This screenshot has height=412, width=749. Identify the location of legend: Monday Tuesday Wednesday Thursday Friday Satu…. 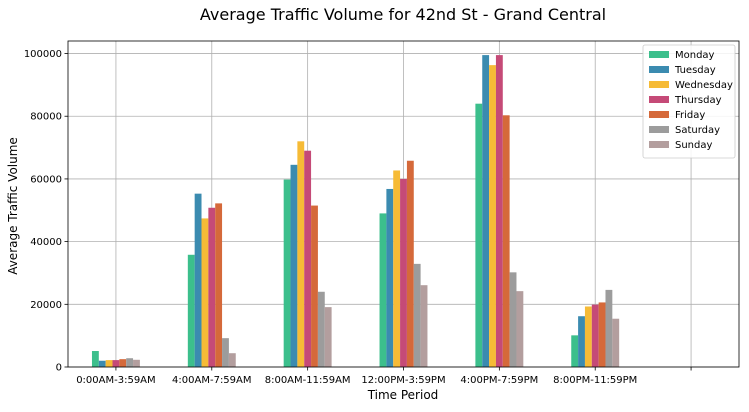
(689, 101).